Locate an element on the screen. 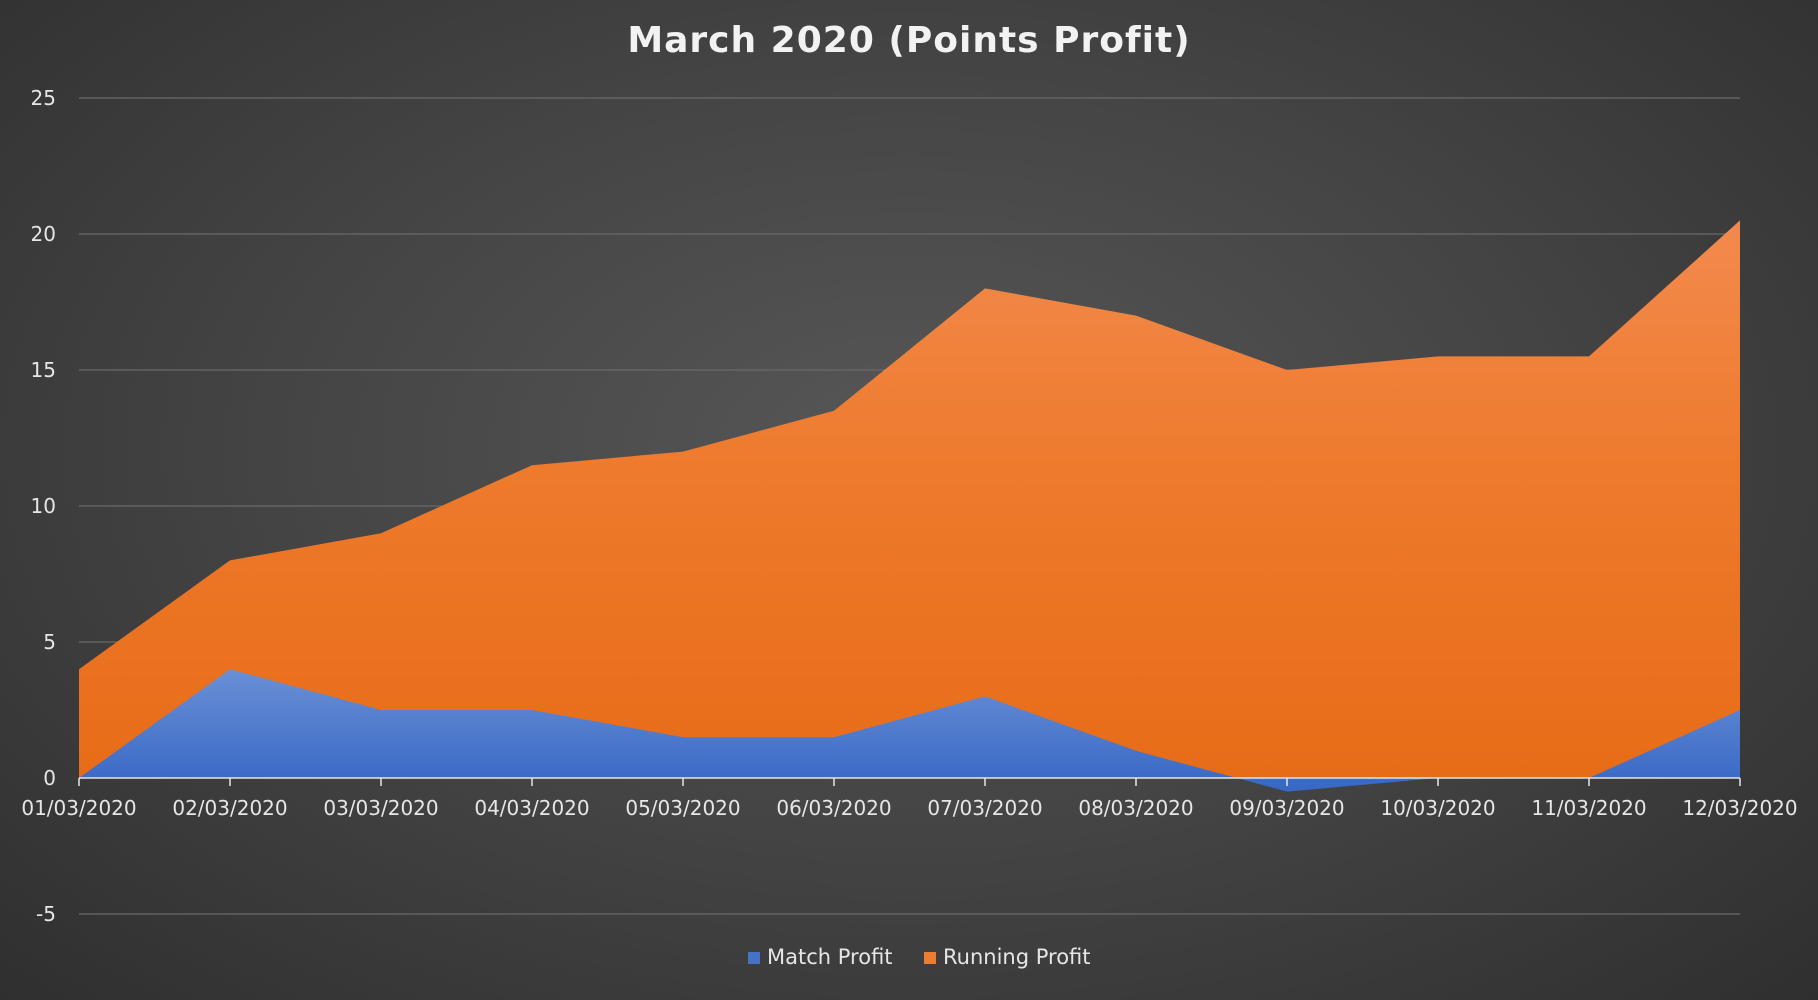  x-tick-label: 02/03/2020 is located at coordinates (229, 808).